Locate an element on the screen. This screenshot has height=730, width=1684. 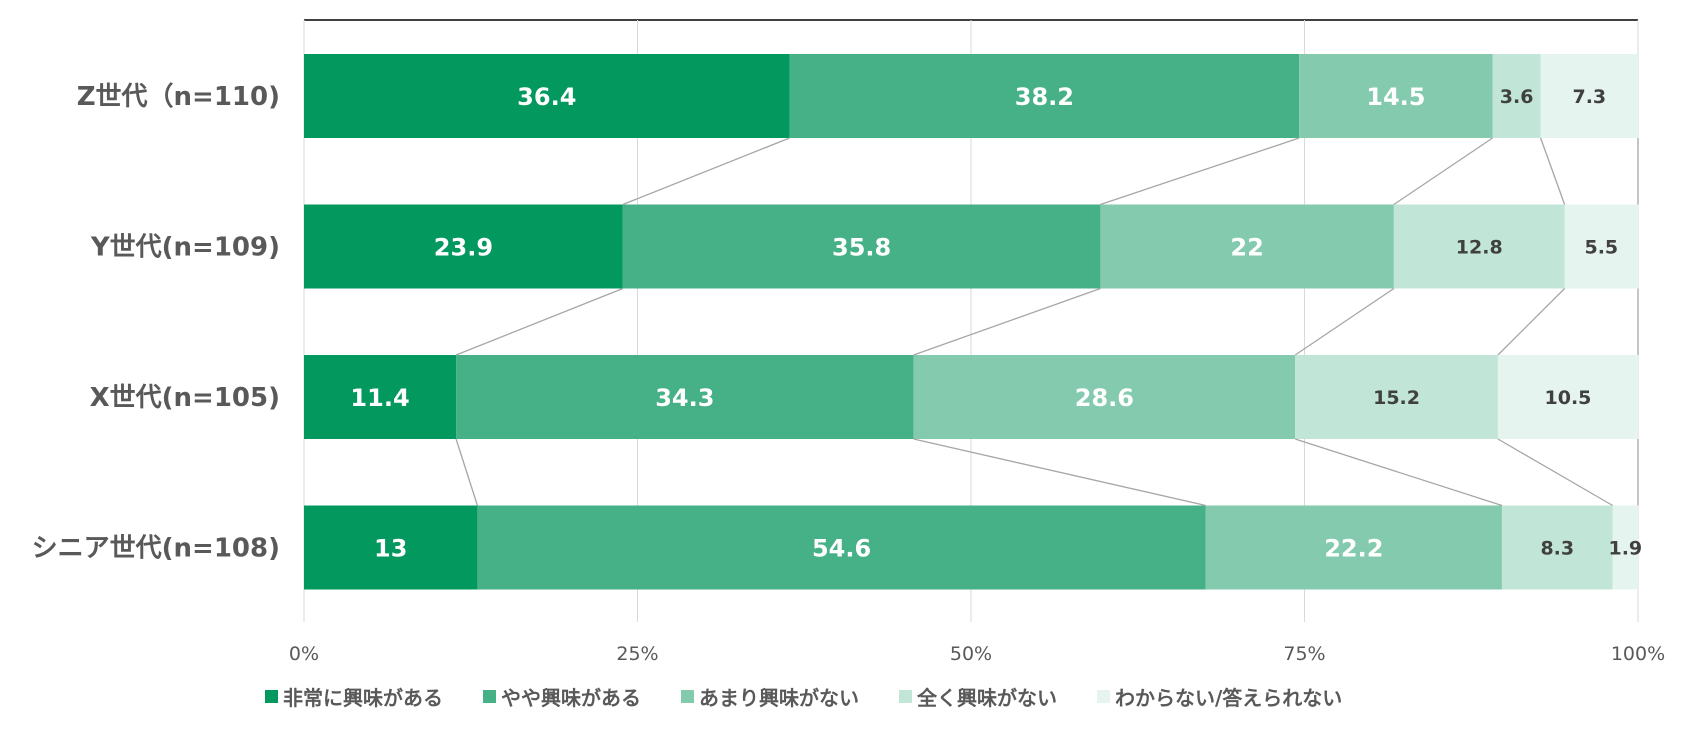
data-label: 23.9 is located at coordinates (463, 248).